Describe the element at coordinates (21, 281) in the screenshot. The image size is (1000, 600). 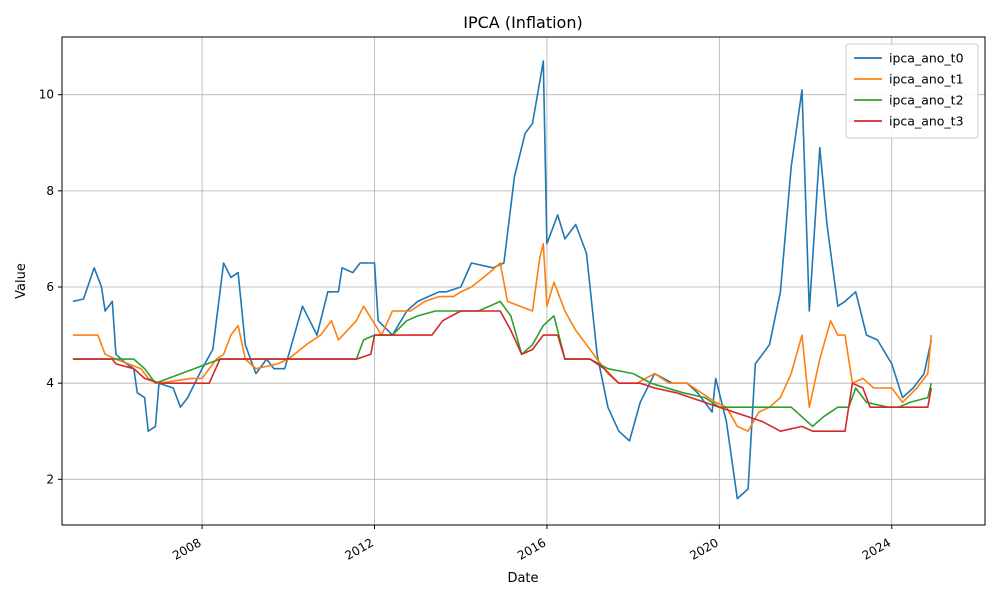
I see `y-axis-title: Value` at that location.